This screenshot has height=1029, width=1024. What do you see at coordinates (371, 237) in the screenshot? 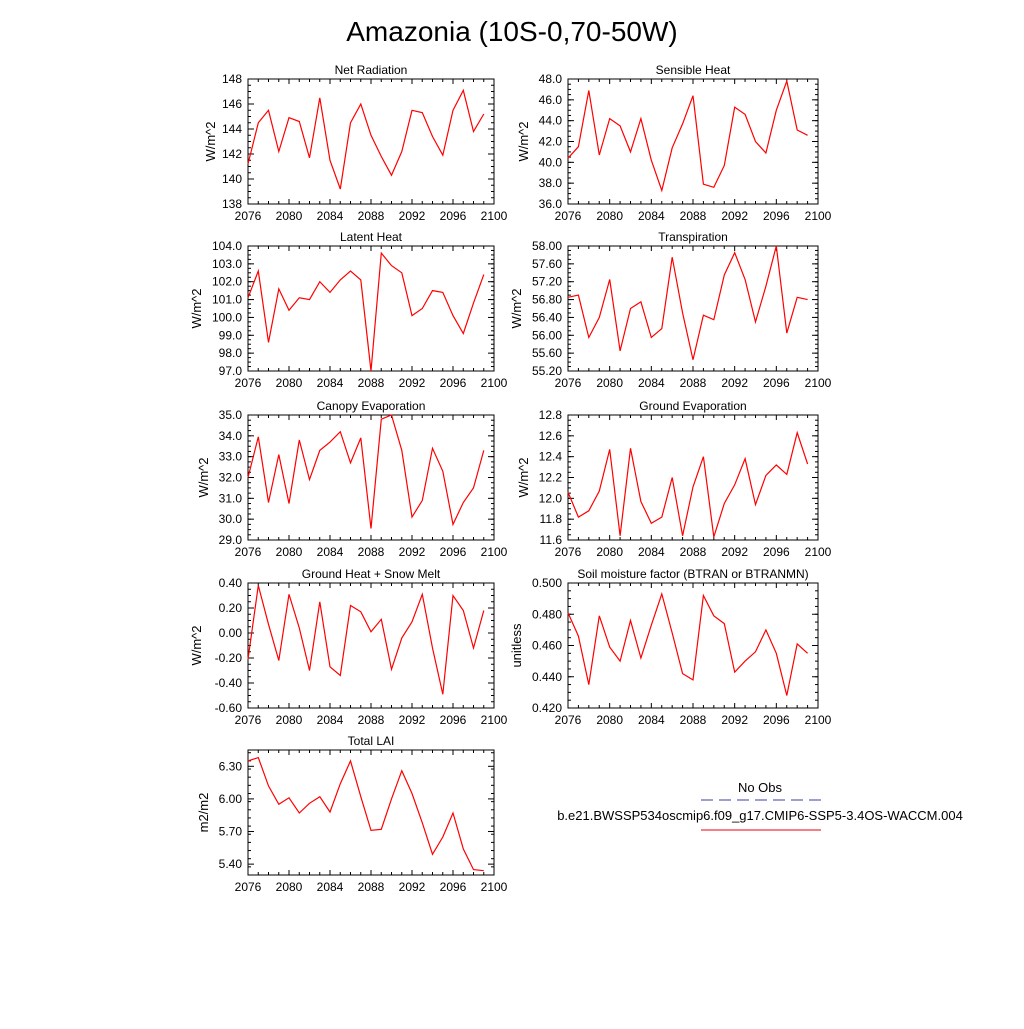
I see `panel-title: Latent Heat` at bounding box center [371, 237].